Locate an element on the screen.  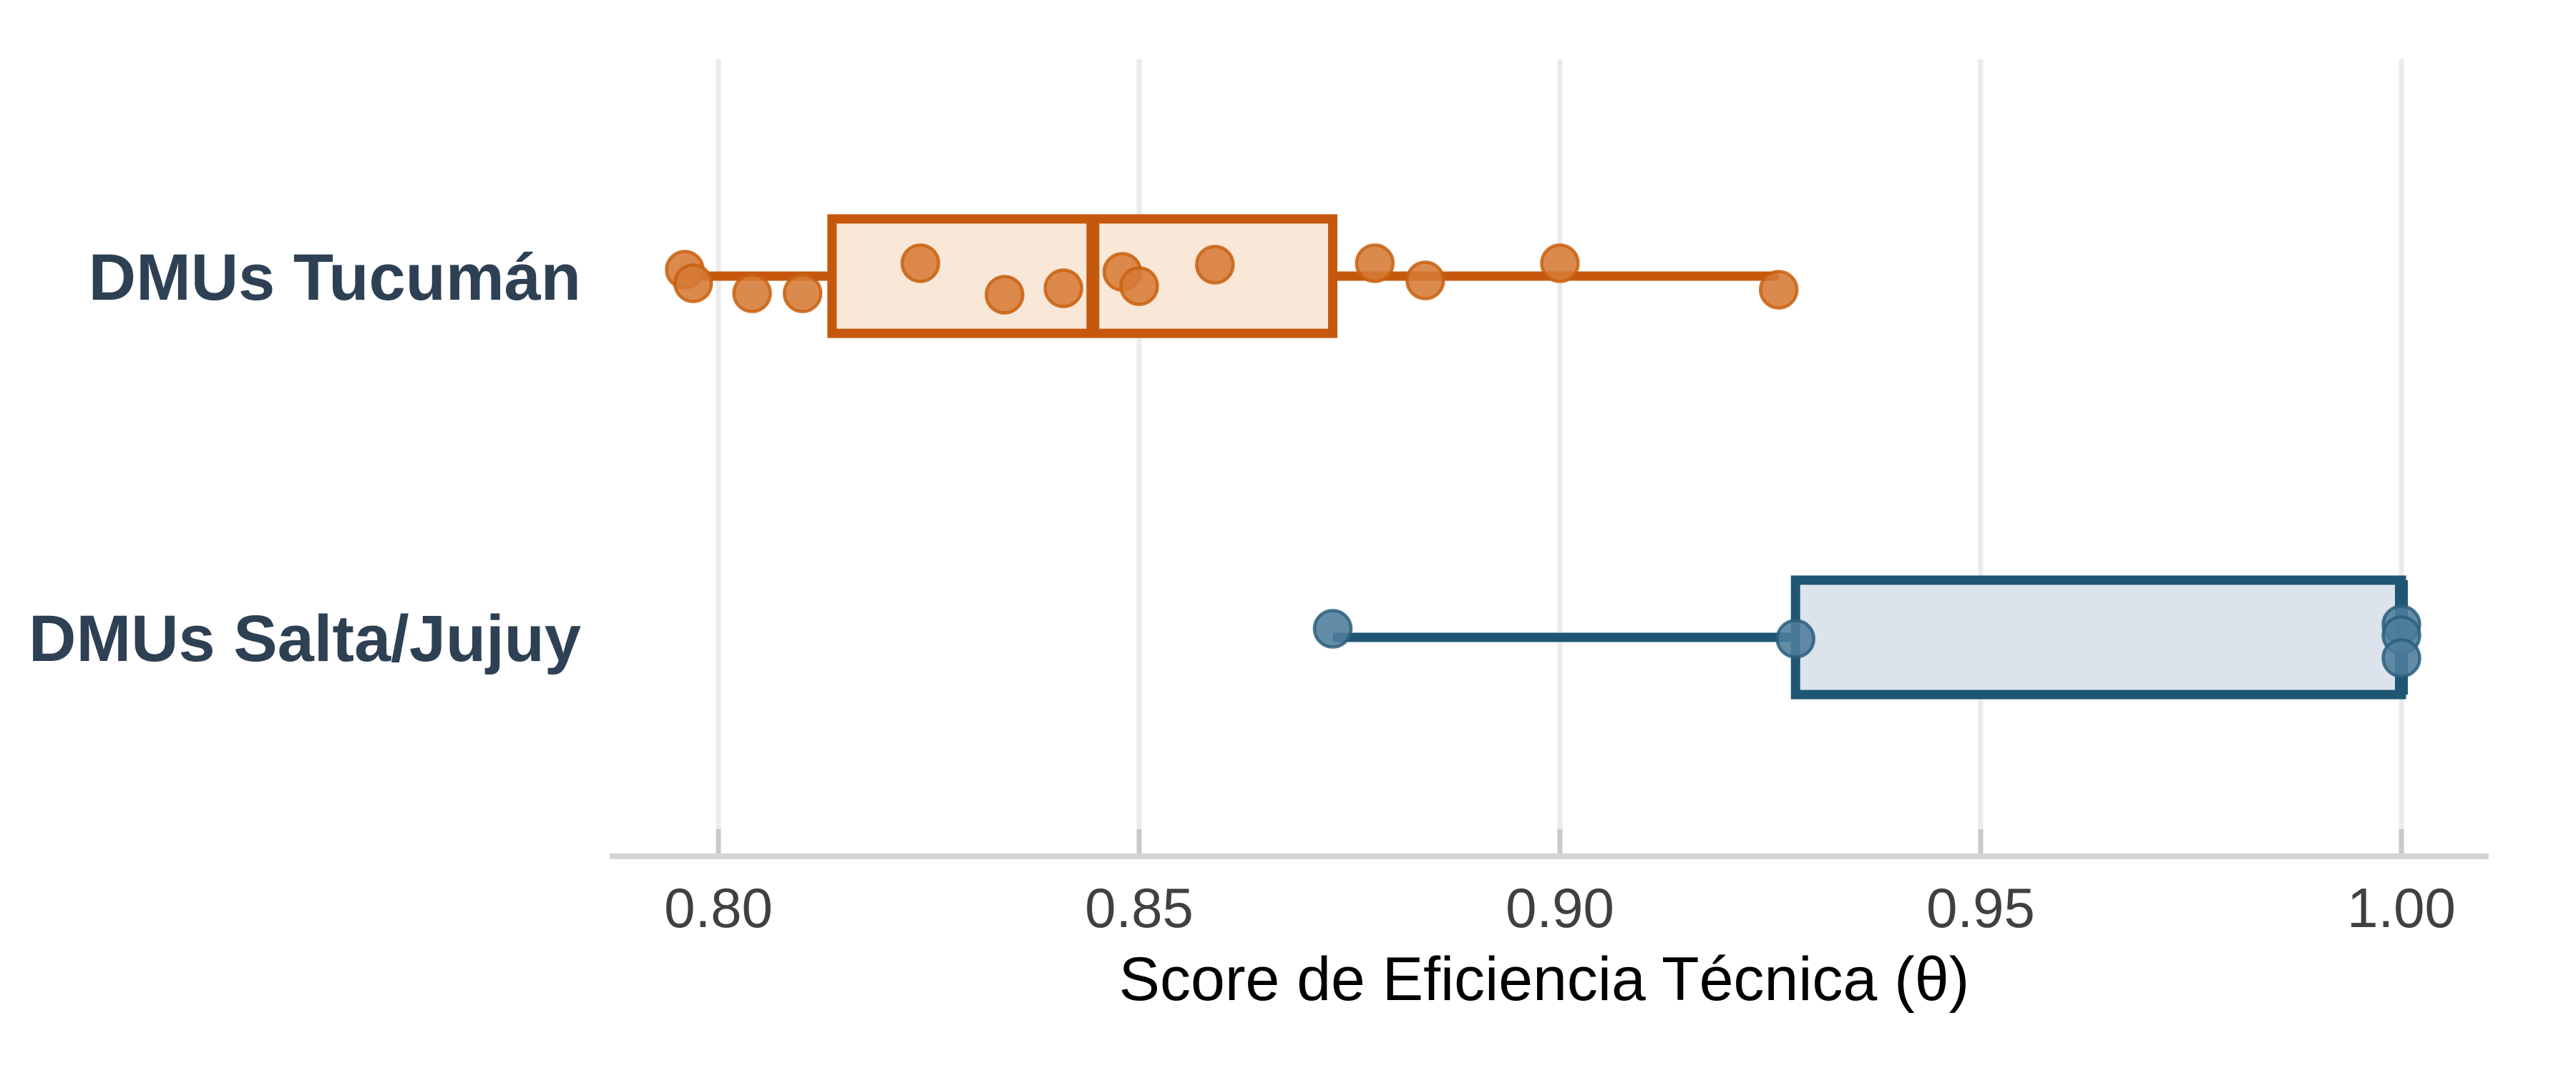
box-tucuman is located at coordinates (1082, 276).